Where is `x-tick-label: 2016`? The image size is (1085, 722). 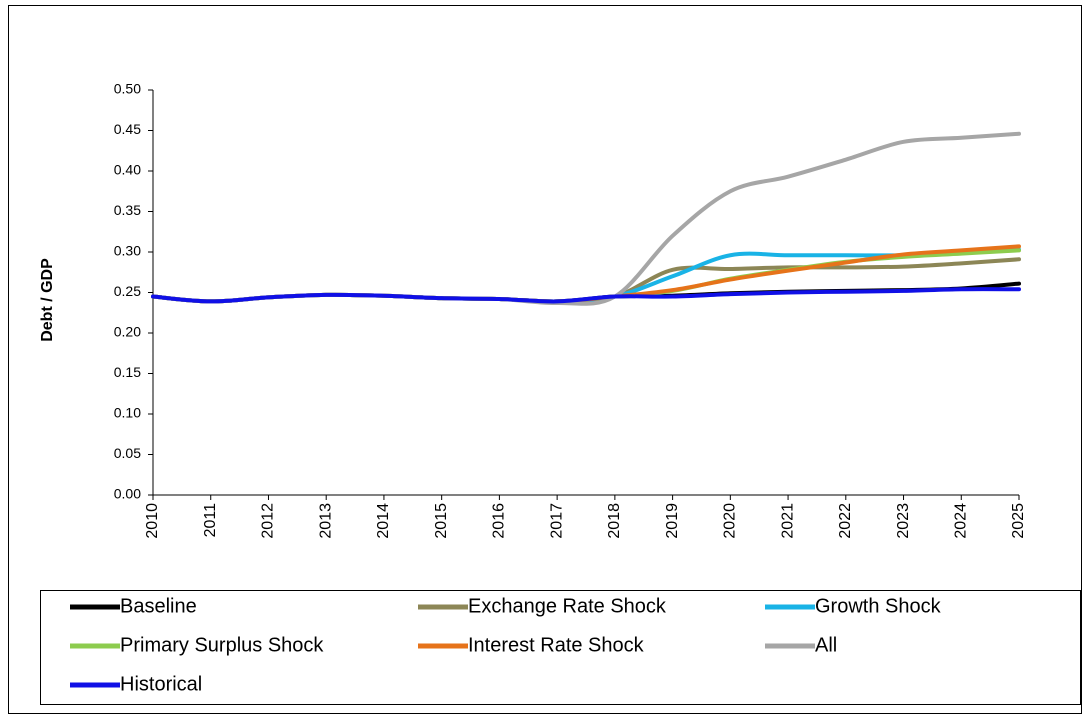 x-tick-label: 2016 is located at coordinates (499, 521).